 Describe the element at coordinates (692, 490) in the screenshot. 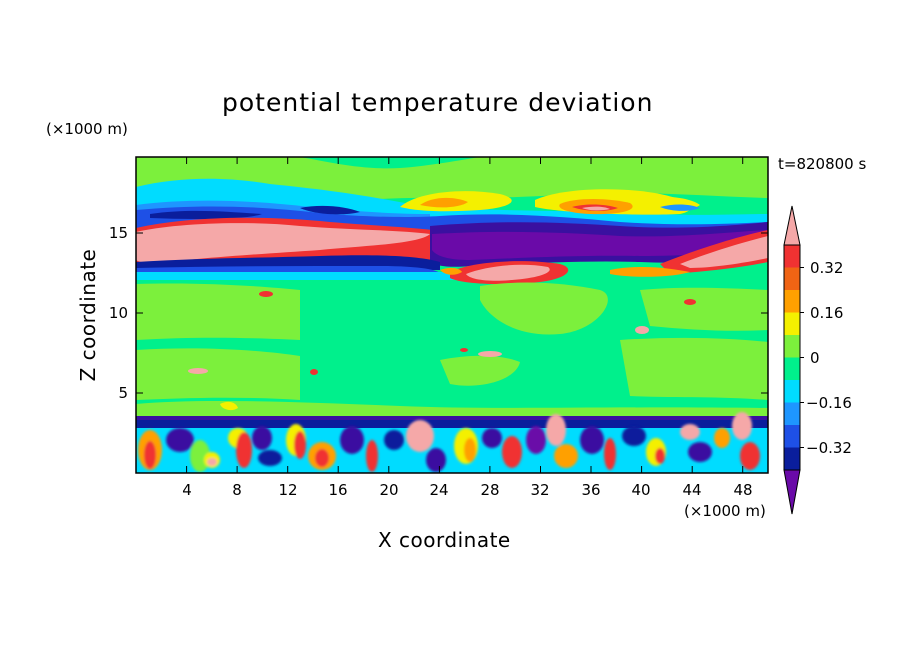

I see `x-tick-label: 44` at that location.